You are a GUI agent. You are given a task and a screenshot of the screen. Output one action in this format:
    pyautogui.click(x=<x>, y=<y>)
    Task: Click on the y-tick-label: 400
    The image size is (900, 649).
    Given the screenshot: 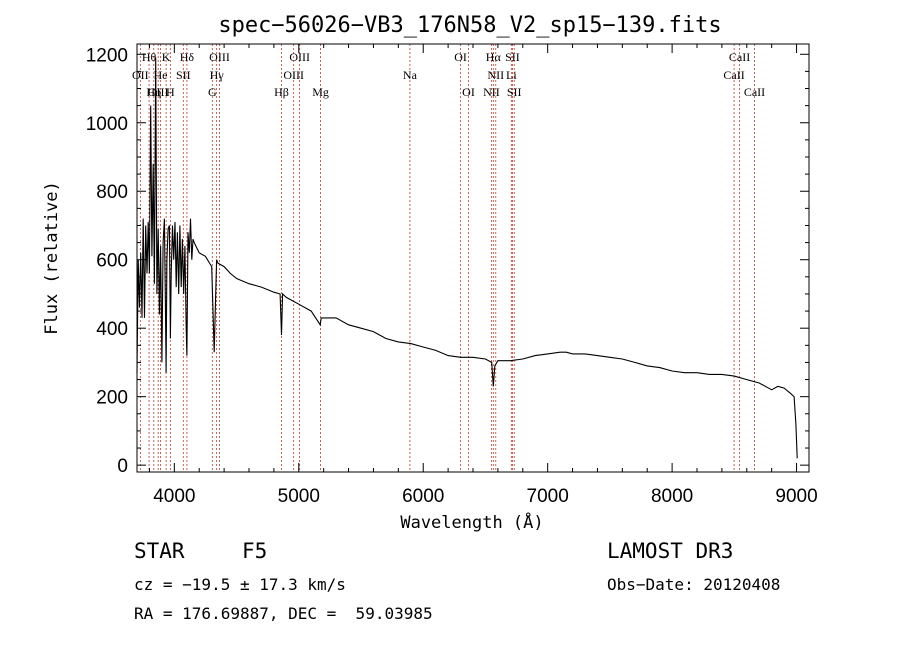 What is the action you would take?
    pyautogui.click(x=112, y=329)
    